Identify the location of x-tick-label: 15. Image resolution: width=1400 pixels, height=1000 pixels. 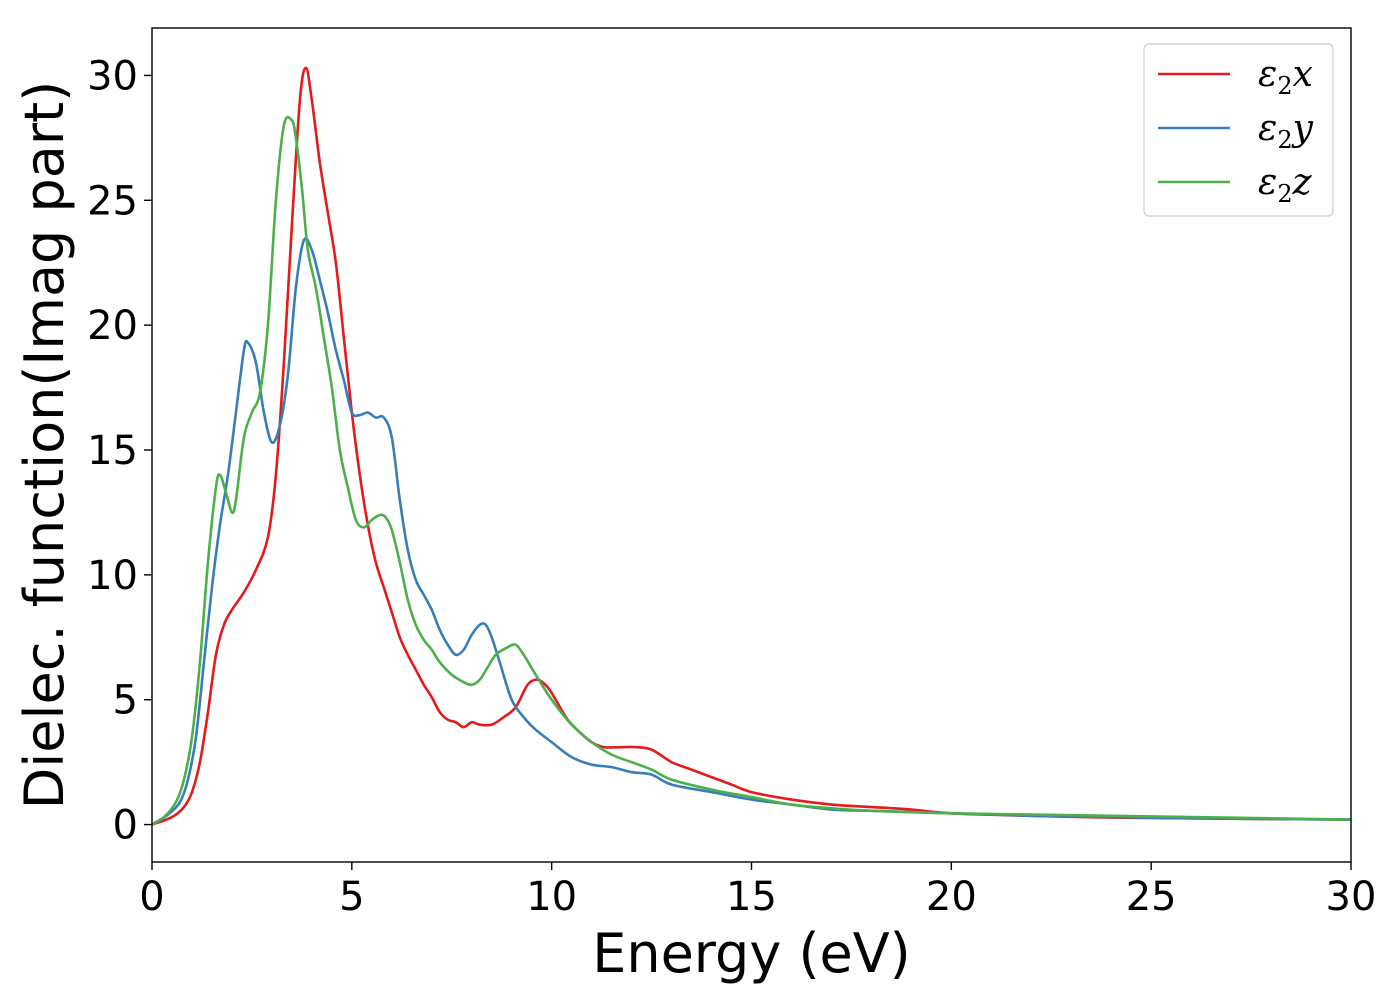
(751, 897).